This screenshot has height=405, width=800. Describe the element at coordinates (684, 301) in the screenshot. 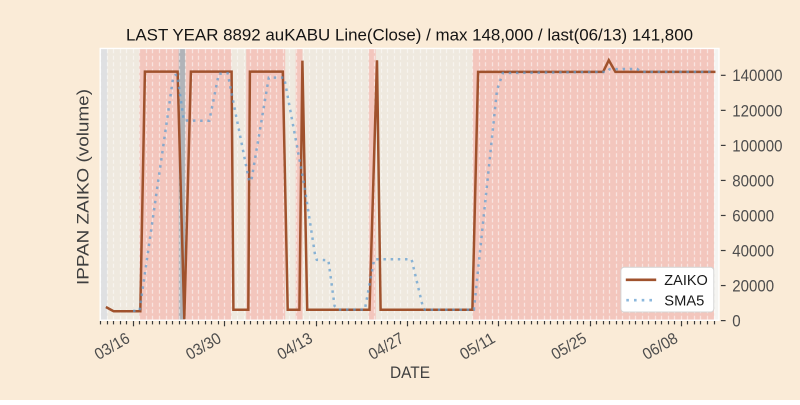

I see `svg-text: SMA5` at that location.